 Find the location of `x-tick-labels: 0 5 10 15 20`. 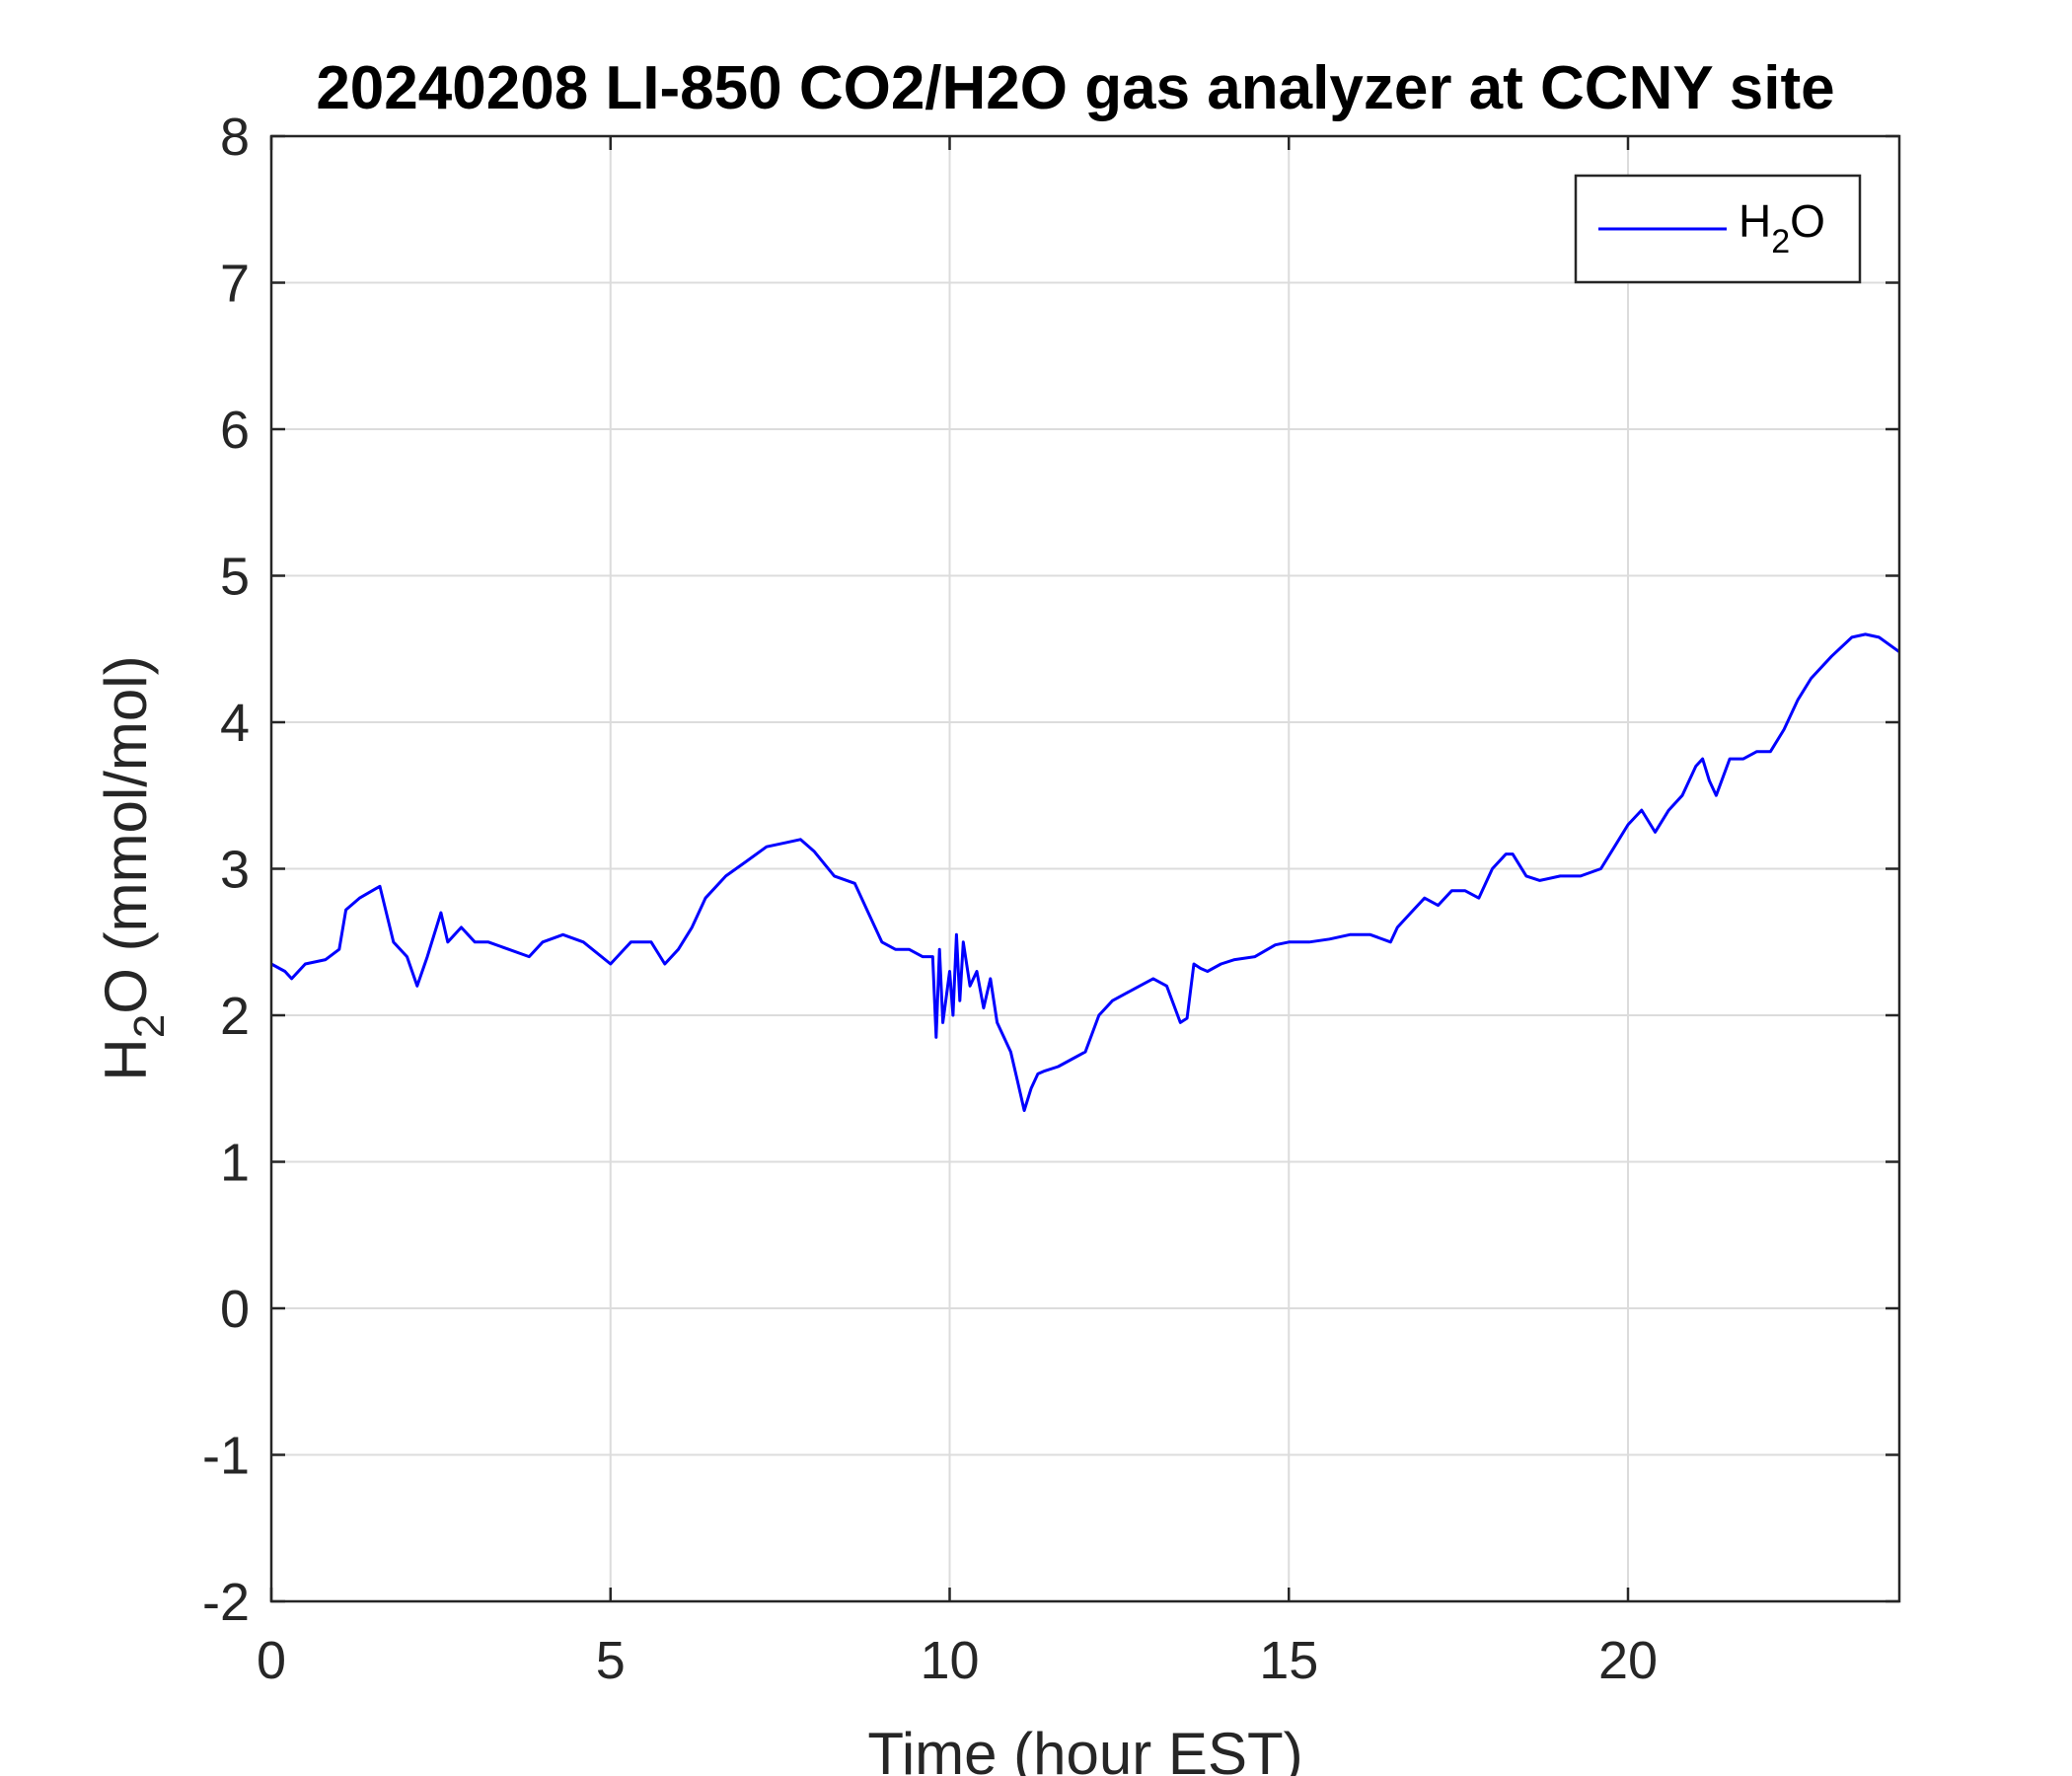

x-tick-labels: 0 5 10 15 20 is located at coordinates (958, 1661).